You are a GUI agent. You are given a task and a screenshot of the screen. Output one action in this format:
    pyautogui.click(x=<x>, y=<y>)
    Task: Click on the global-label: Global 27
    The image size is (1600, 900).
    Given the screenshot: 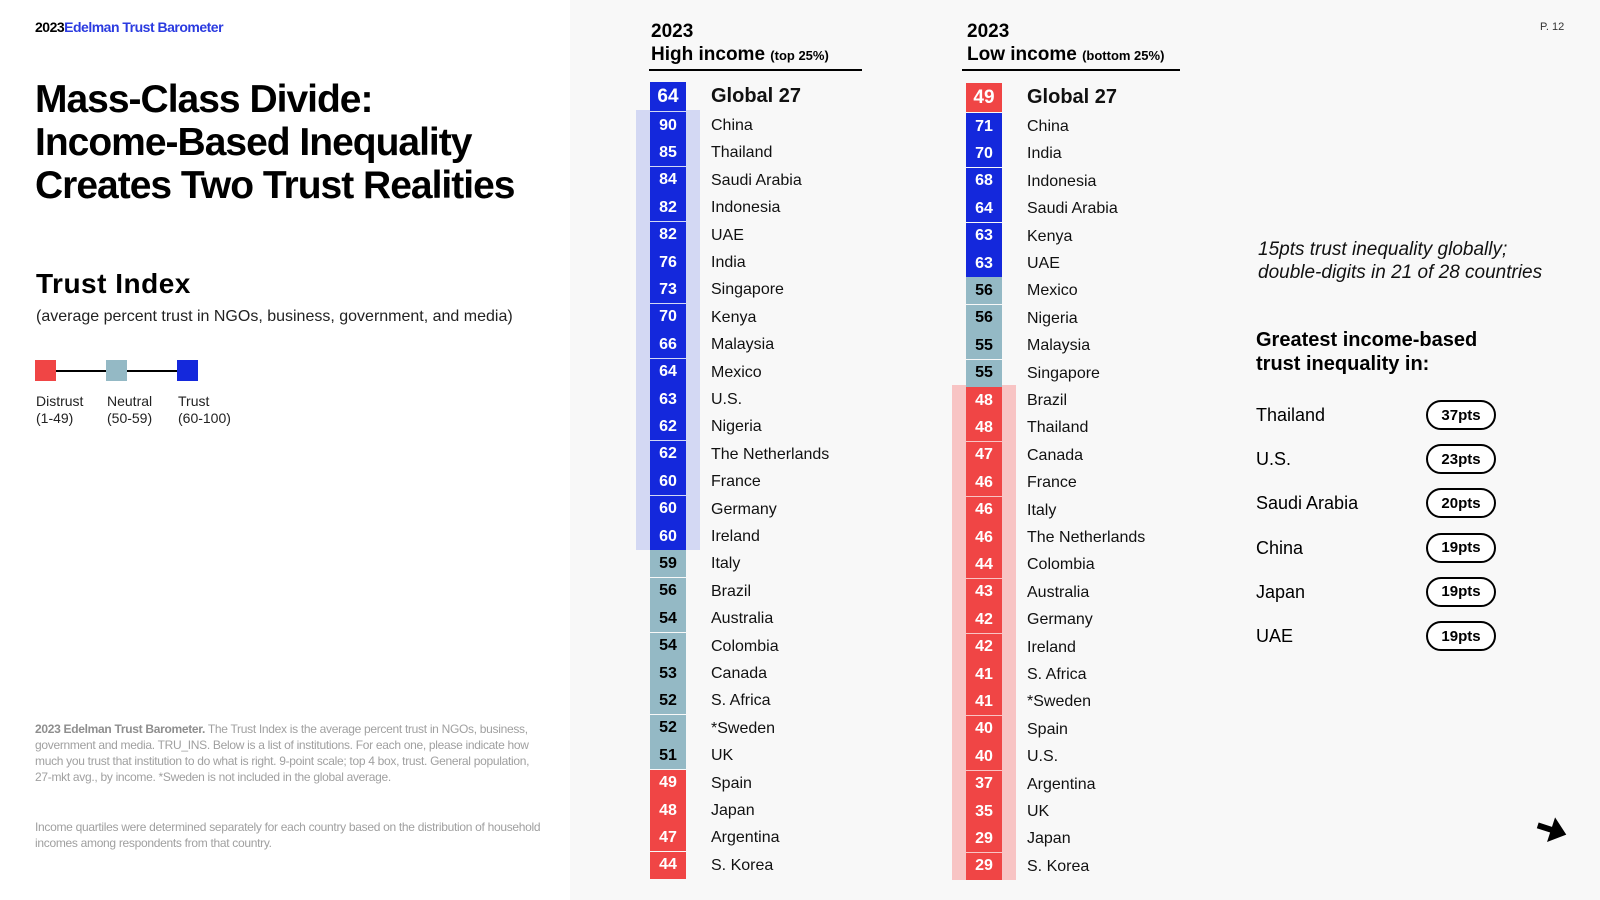 What is the action you would take?
    pyautogui.click(x=1072, y=97)
    